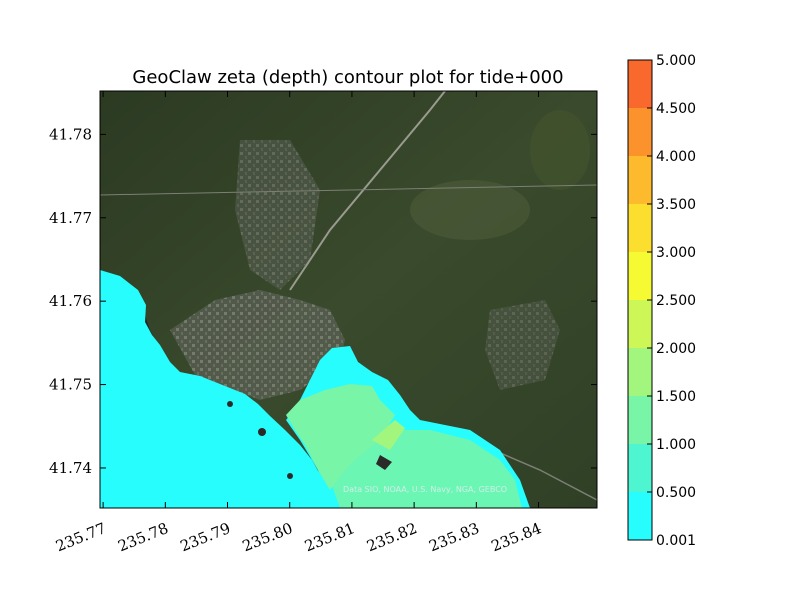  I want to click on colorbar-tick-label: 1.000, so click(676, 445).